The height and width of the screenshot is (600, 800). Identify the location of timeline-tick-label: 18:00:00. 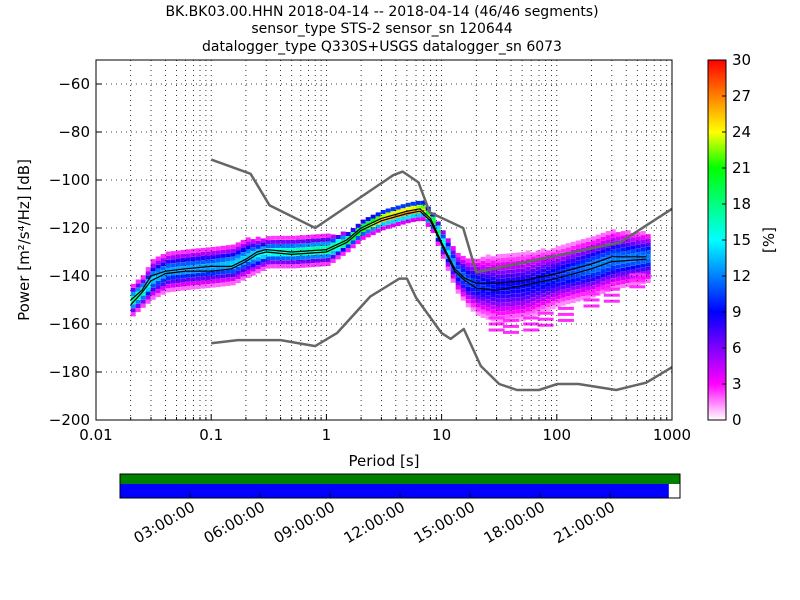
(514, 522).